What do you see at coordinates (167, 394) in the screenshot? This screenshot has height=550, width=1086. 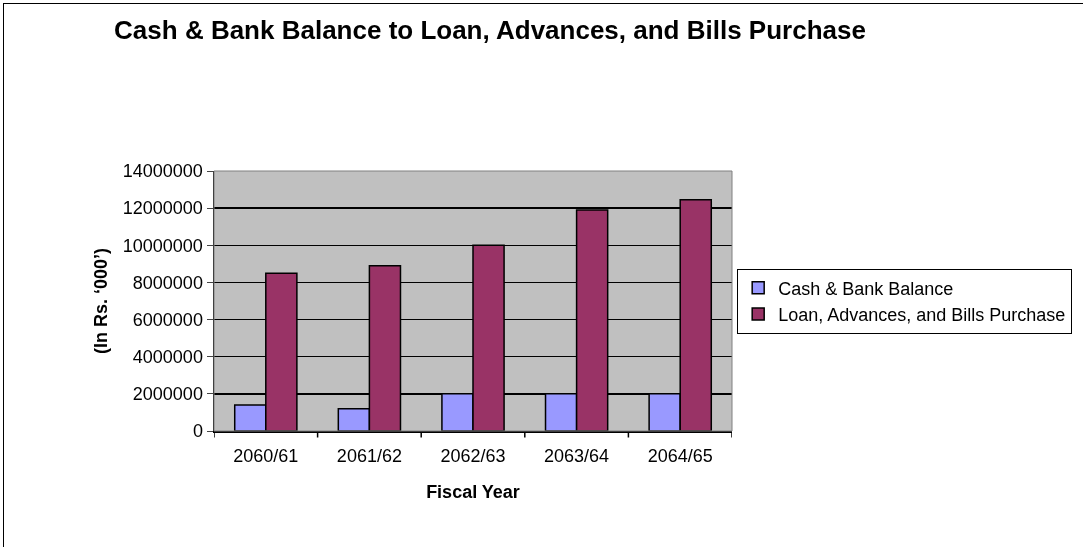 I see `y-tick-label: 2000000` at bounding box center [167, 394].